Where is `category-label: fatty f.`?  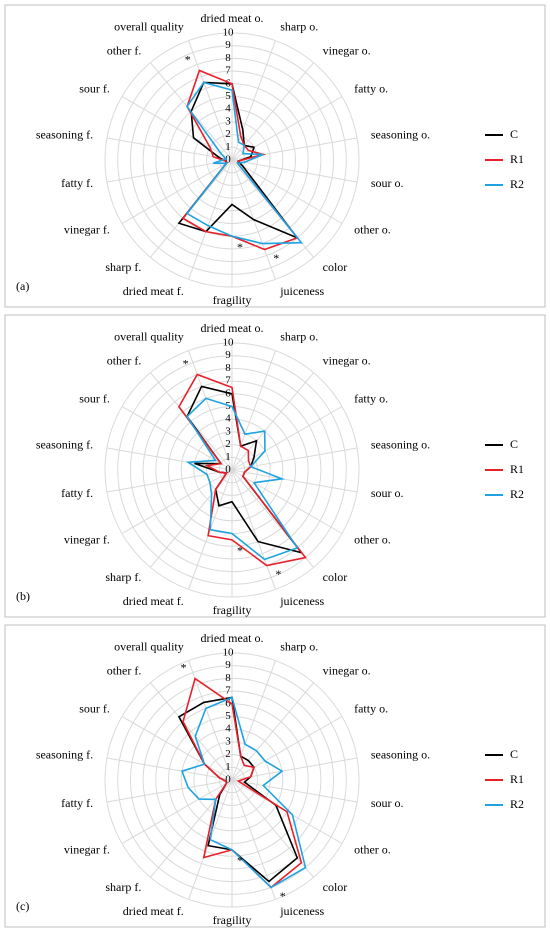 category-label: fatty f. is located at coordinates (77, 803).